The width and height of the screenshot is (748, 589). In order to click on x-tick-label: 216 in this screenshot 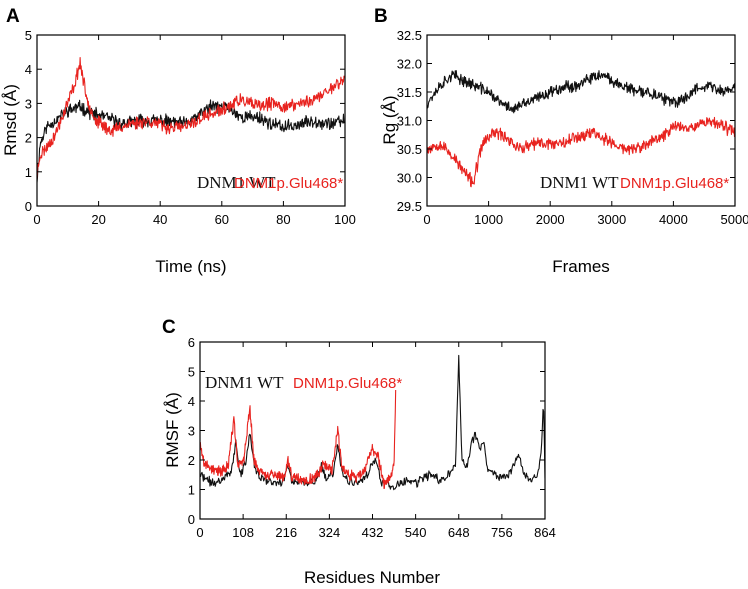, I will do `click(286, 532)`.